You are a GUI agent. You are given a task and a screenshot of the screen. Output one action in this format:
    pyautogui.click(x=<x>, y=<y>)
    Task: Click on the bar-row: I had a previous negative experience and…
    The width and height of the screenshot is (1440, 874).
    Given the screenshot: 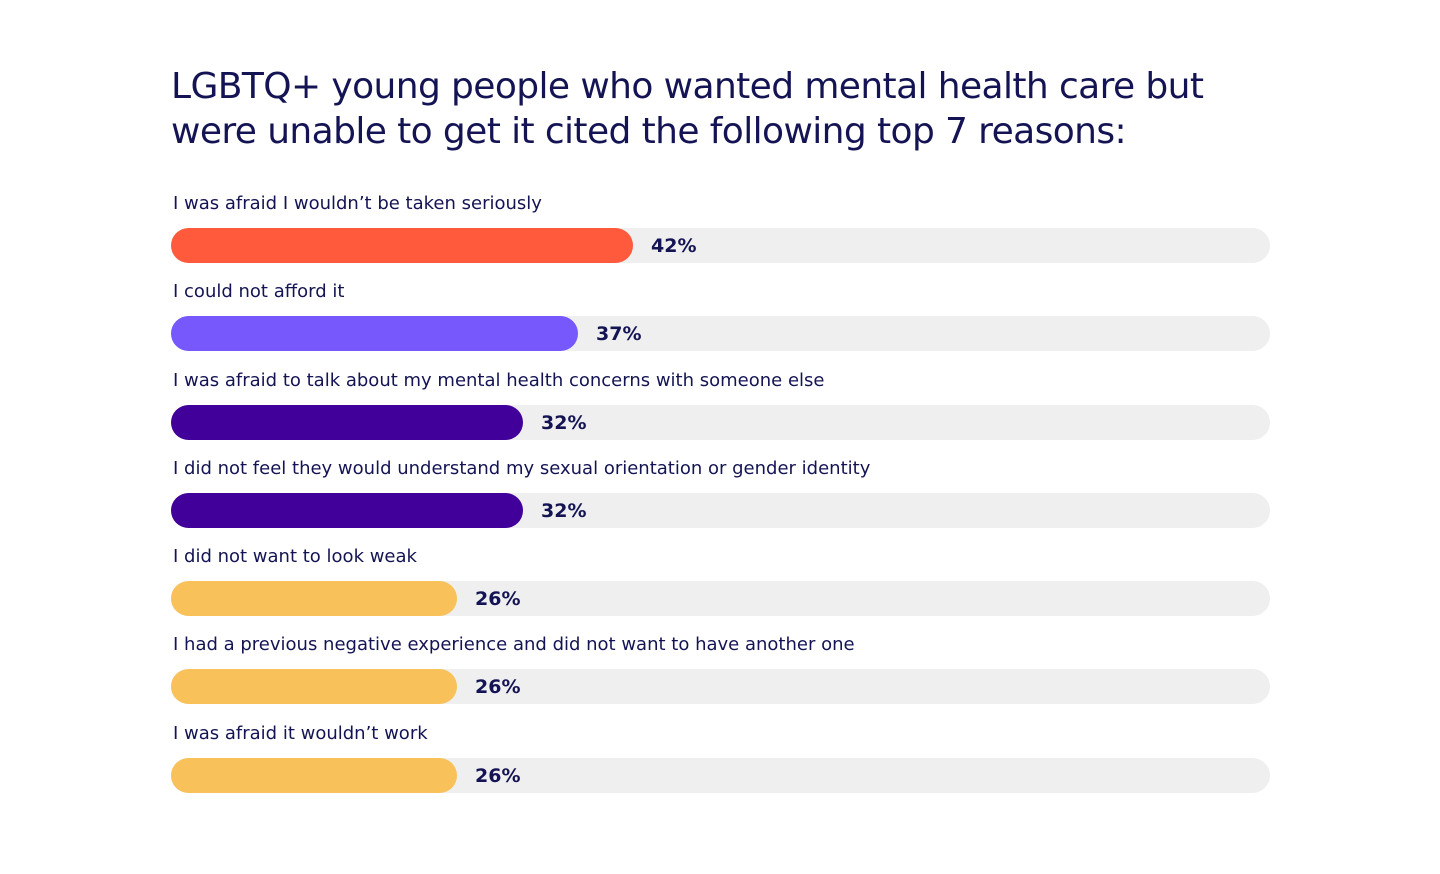 What is the action you would take?
    pyautogui.click(x=720, y=675)
    